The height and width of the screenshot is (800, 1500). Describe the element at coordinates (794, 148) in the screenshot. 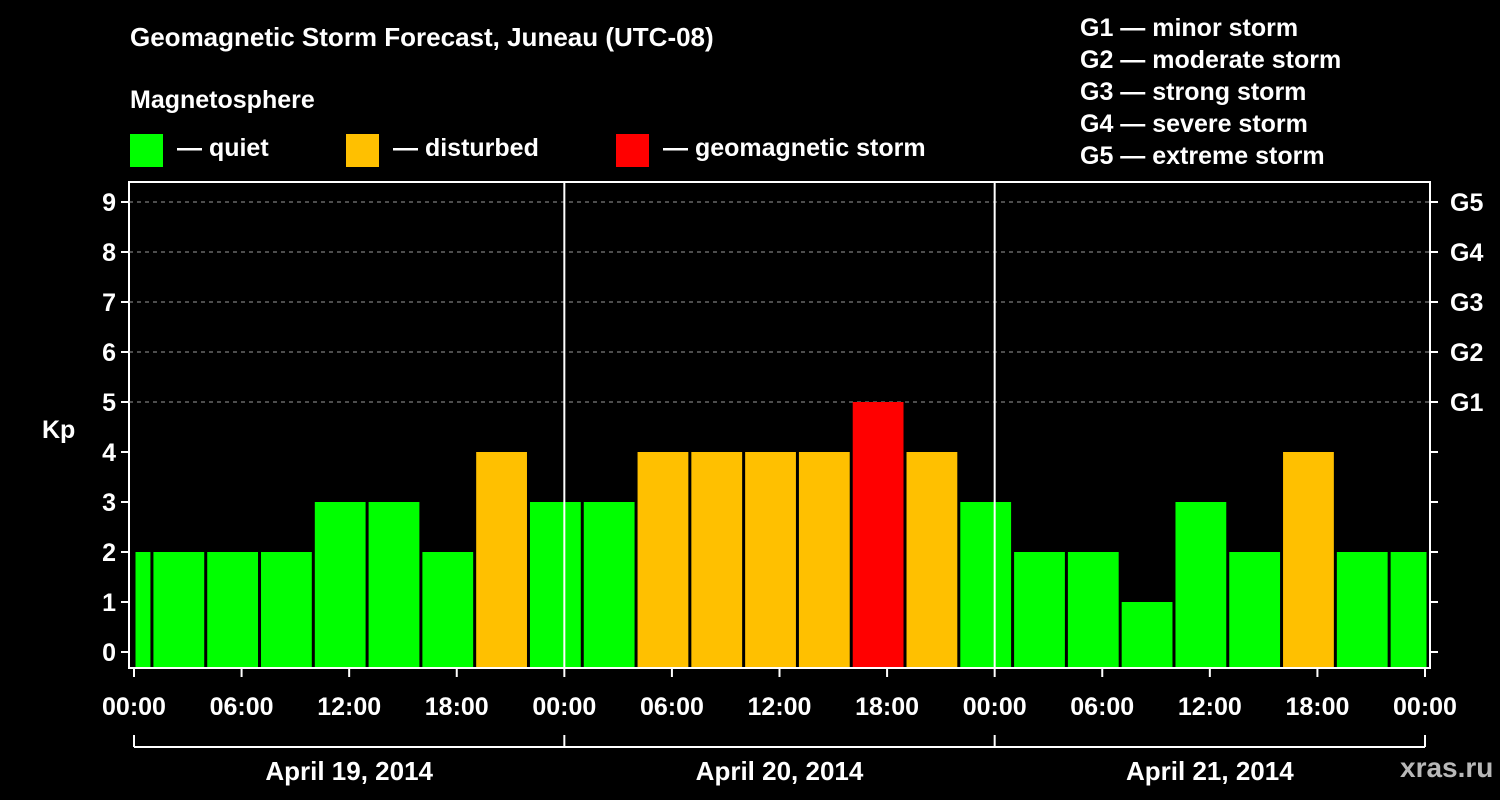

I see `legend-label-storm: — geomagnetic storm` at that location.